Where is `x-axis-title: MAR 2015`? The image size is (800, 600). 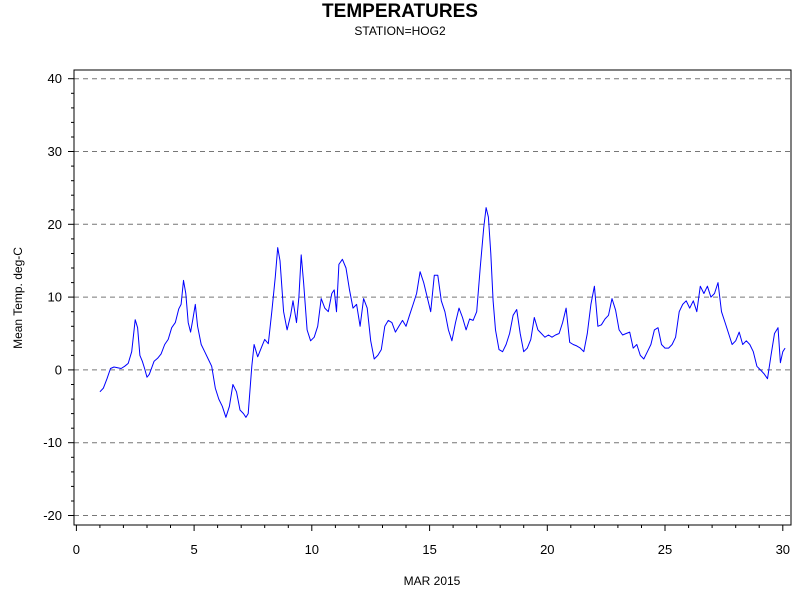
x-axis-title: MAR 2015 is located at coordinates (432, 581).